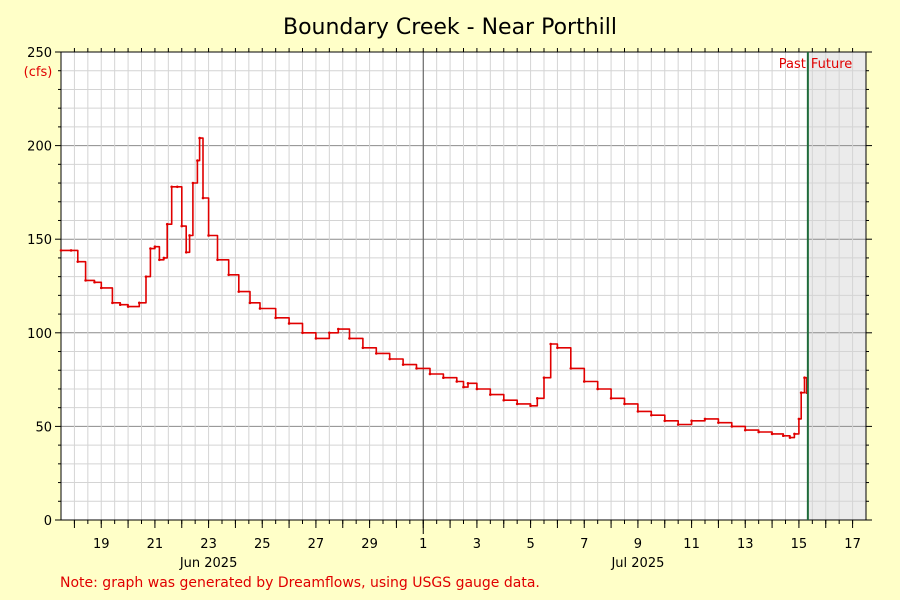  What do you see at coordinates (831, 64) in the screenshot?
I see `future-label: Future` at bounding box center [831, 64].